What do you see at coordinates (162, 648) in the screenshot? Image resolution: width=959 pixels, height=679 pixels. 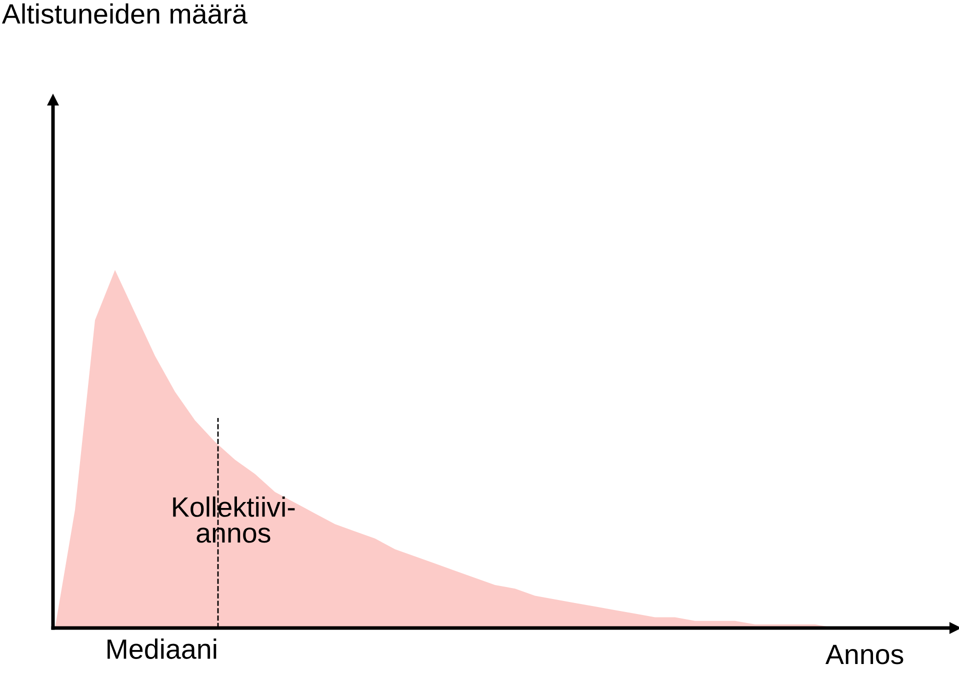 I see `text: Mediaani` at bounding box center [162, 648].